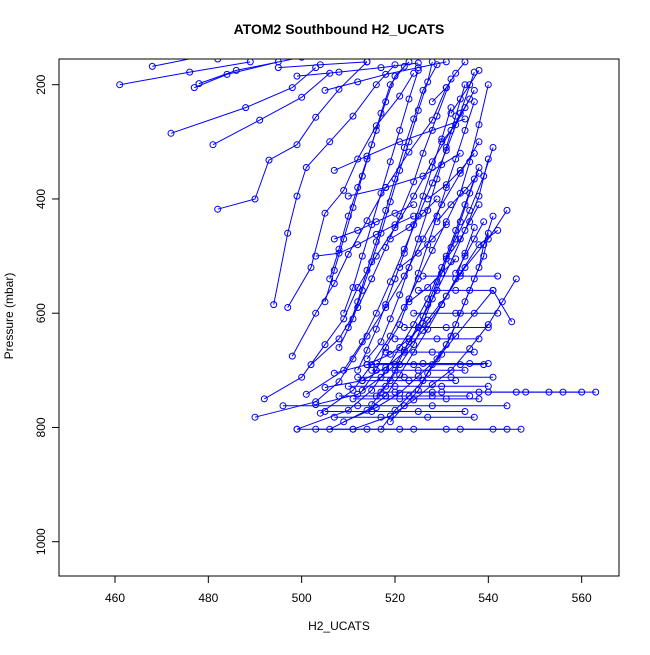 The height and width of the screenshot is (655, 650). I want to click on y-tick-label: 600, so click(41, 313).